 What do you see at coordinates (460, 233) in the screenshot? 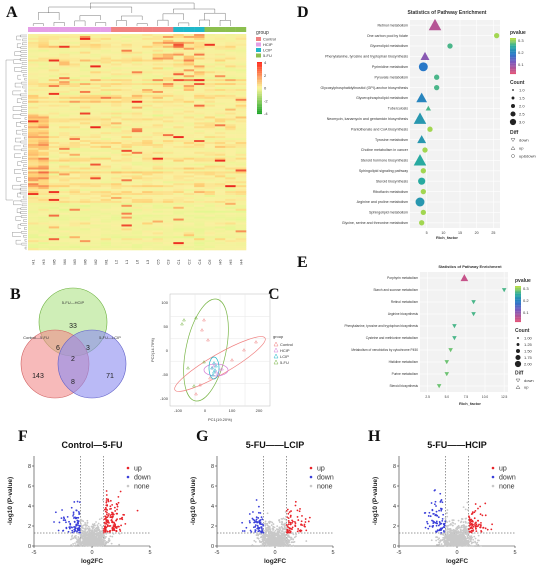
I see `enrichment_d-x-tick: 15` at bounding box center [460, 233].